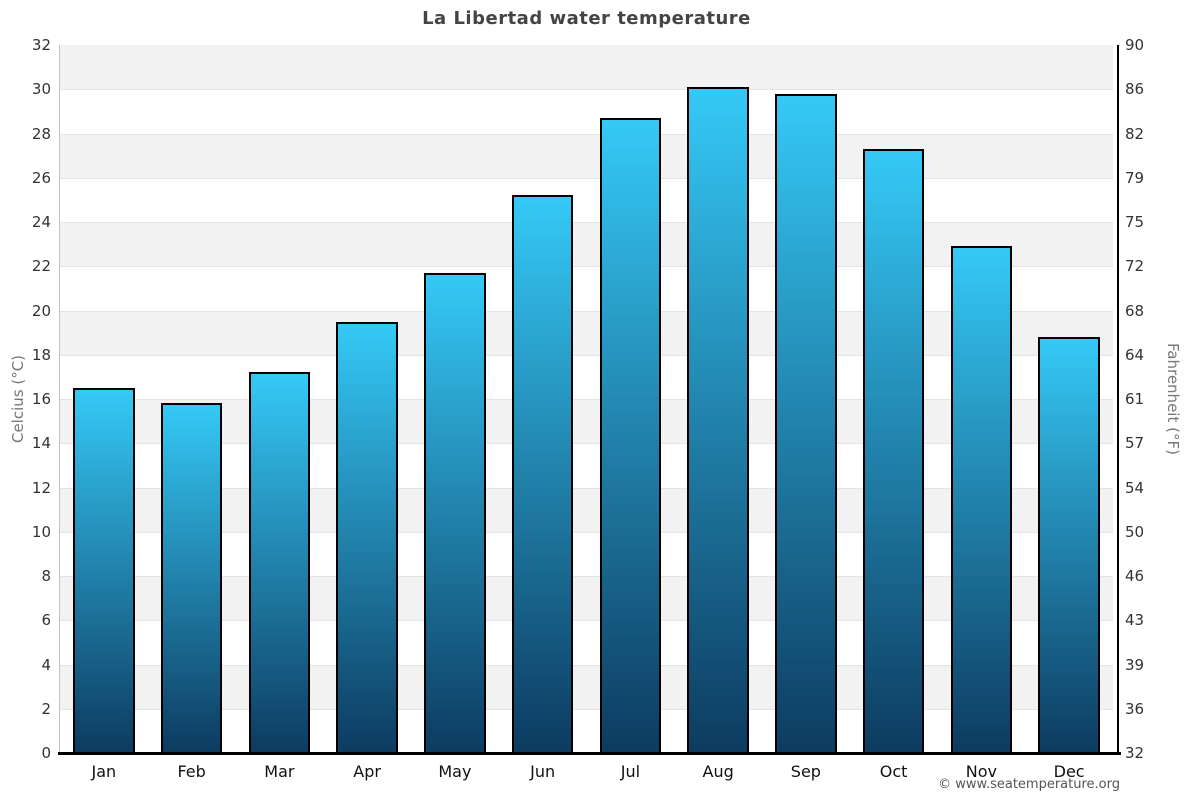 This screenshot has width=1200, height=800. I want to click on month-label-mar: Mar, so click(279, 771).